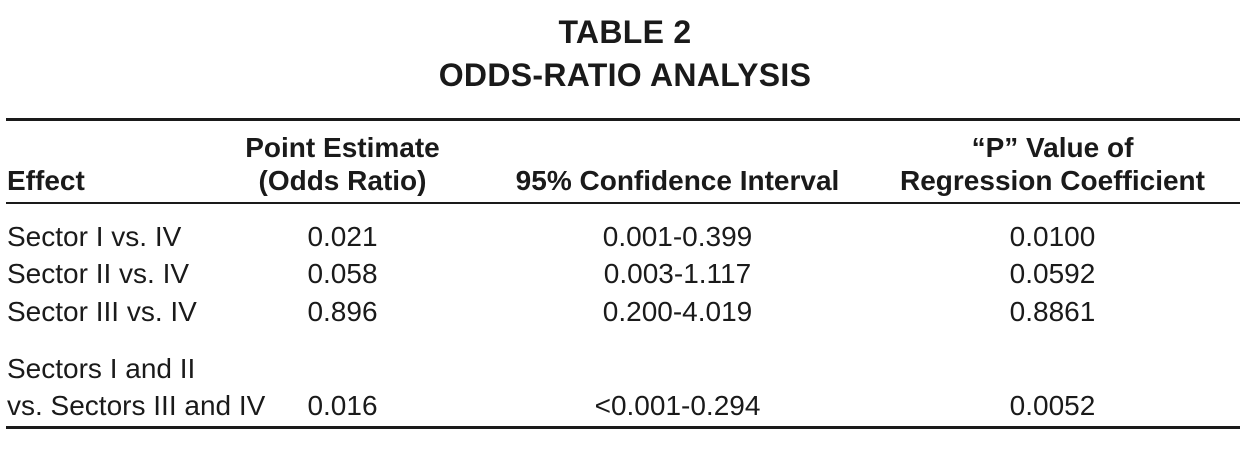 The image size is (1250, 451). Describe the element at coordinates (623, 203) in the screenshot. I see `header-rule` at that location.